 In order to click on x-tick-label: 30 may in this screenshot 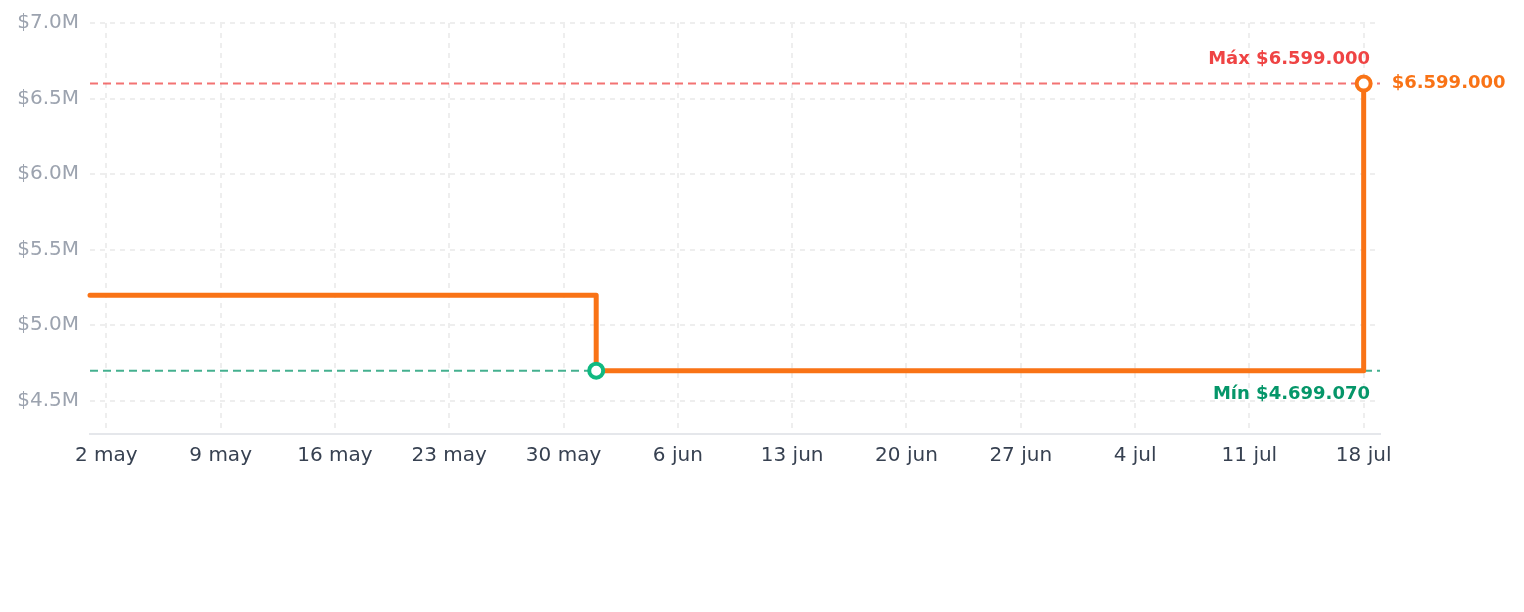, I will do `click(563, 454)`.